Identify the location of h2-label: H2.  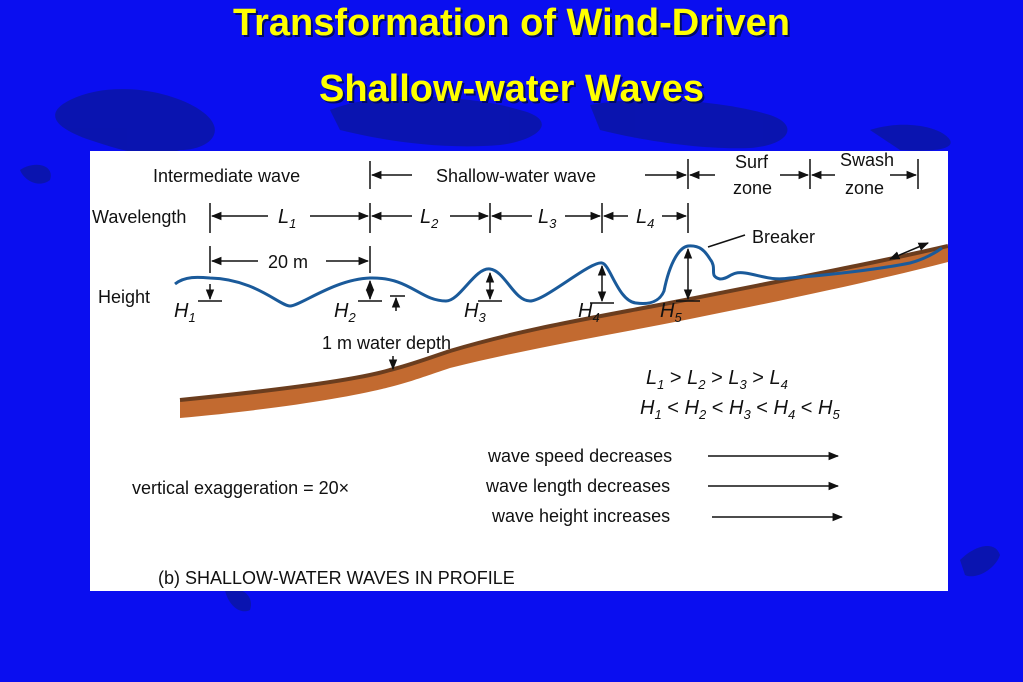
(345, 312).